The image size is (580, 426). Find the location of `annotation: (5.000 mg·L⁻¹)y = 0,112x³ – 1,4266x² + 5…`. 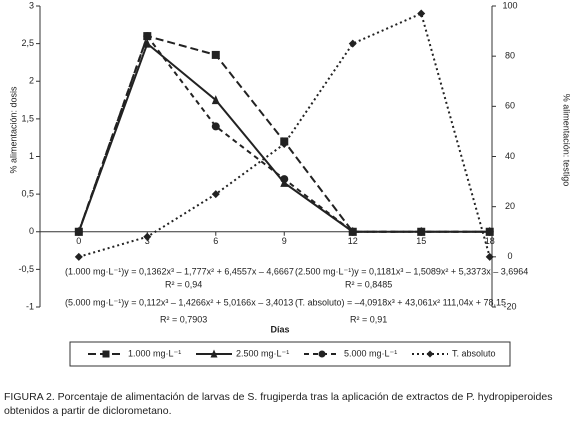

annotation: (5.000 mg·L⁻¹)y = 0,112x³ – 1,4266x² + 5… is located at coordinates (179, 302).